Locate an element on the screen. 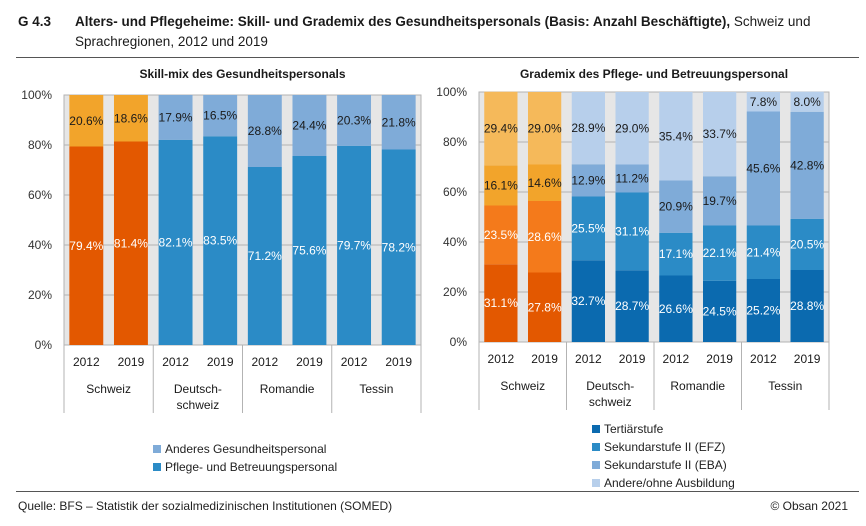 This screenshot has height=526, width=866. data-label: 17.1% is located at coordinates (676, 254).